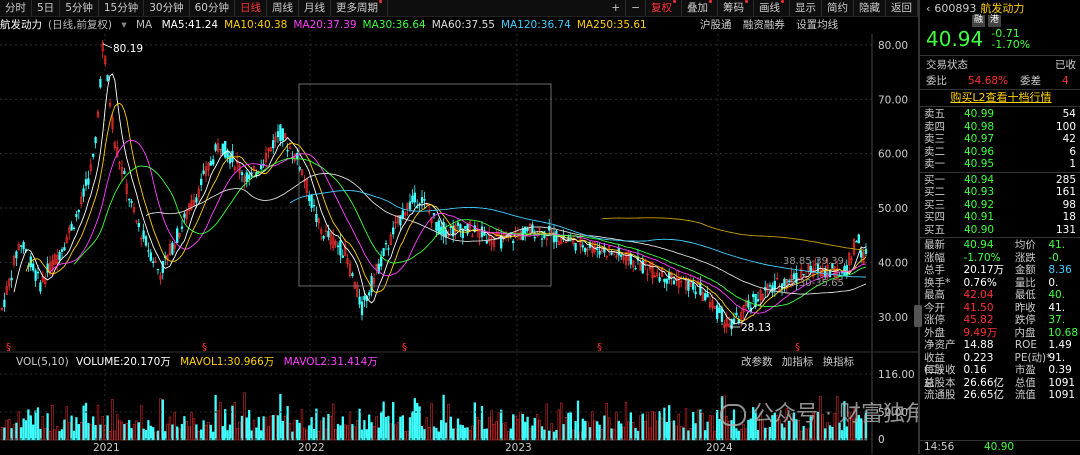 The image size is (1080, 455). What do you see at coordinates (1001, 217) in the screenshot?
I see `bids-row: 买四 40.91 18` at bounding box center [1001, 217].